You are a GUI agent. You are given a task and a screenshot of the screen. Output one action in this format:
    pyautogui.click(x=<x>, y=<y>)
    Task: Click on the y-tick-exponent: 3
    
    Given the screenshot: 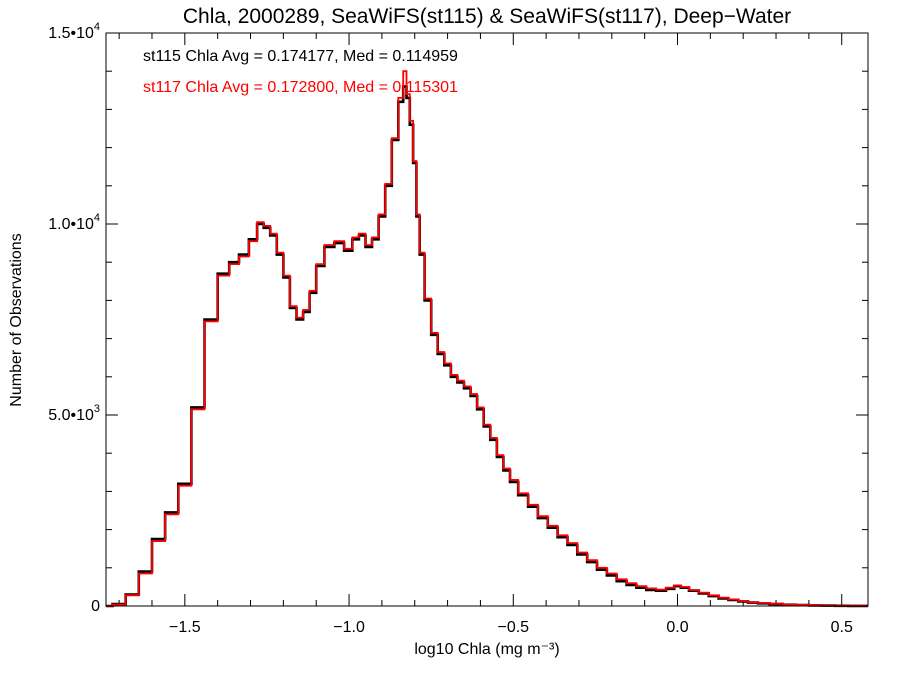 What is the action you would take?
    pyautogui.click(x=97, y=409)
    